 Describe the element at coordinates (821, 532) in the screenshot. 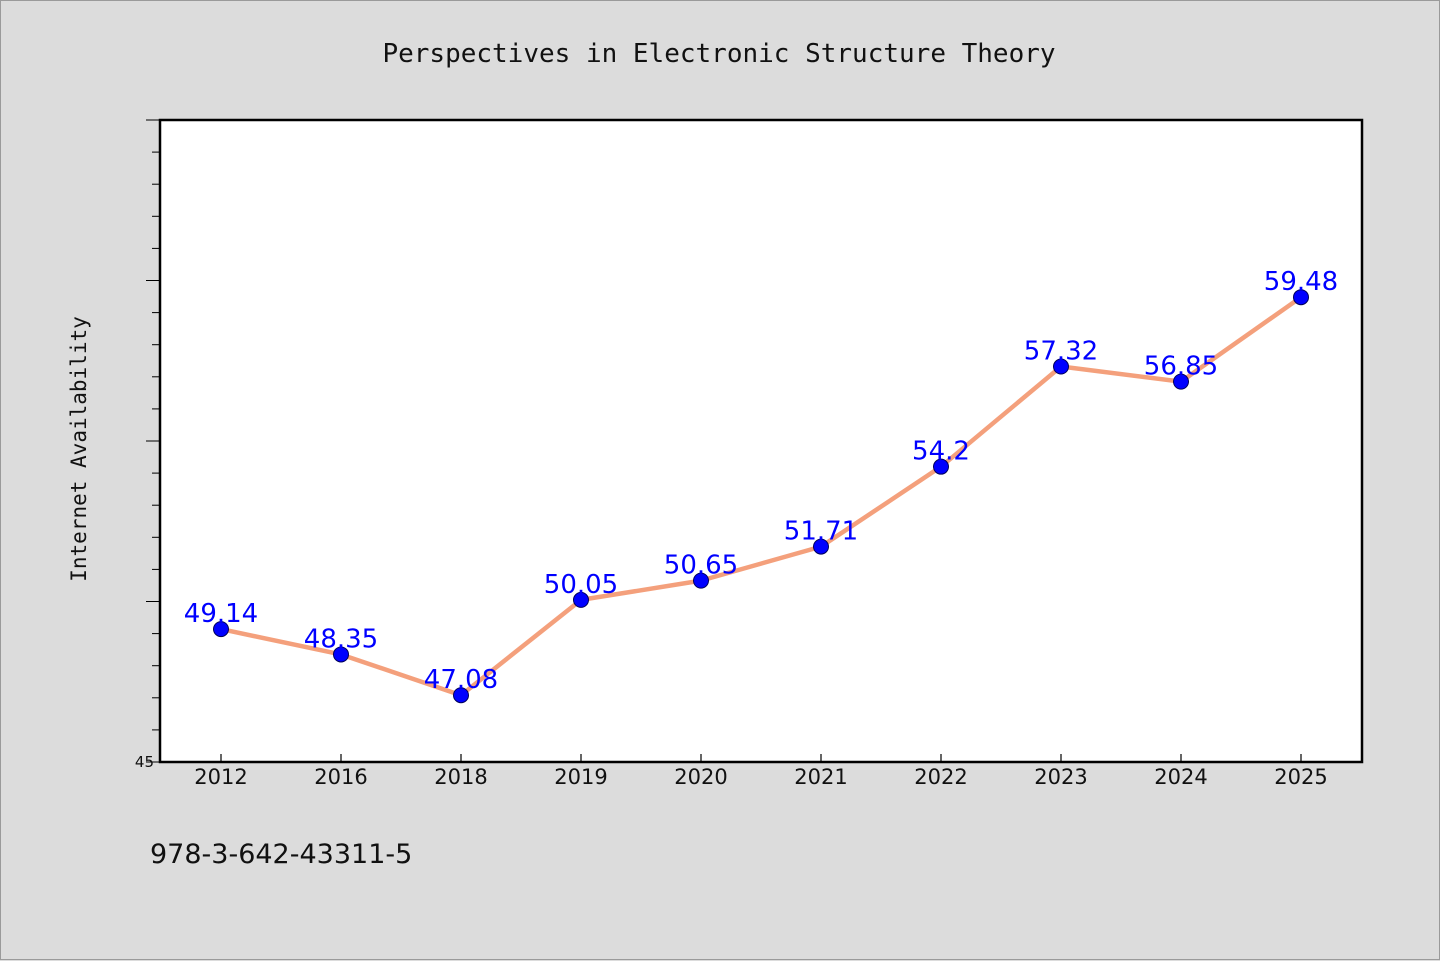

I see `data-label: 51.71` at that location.